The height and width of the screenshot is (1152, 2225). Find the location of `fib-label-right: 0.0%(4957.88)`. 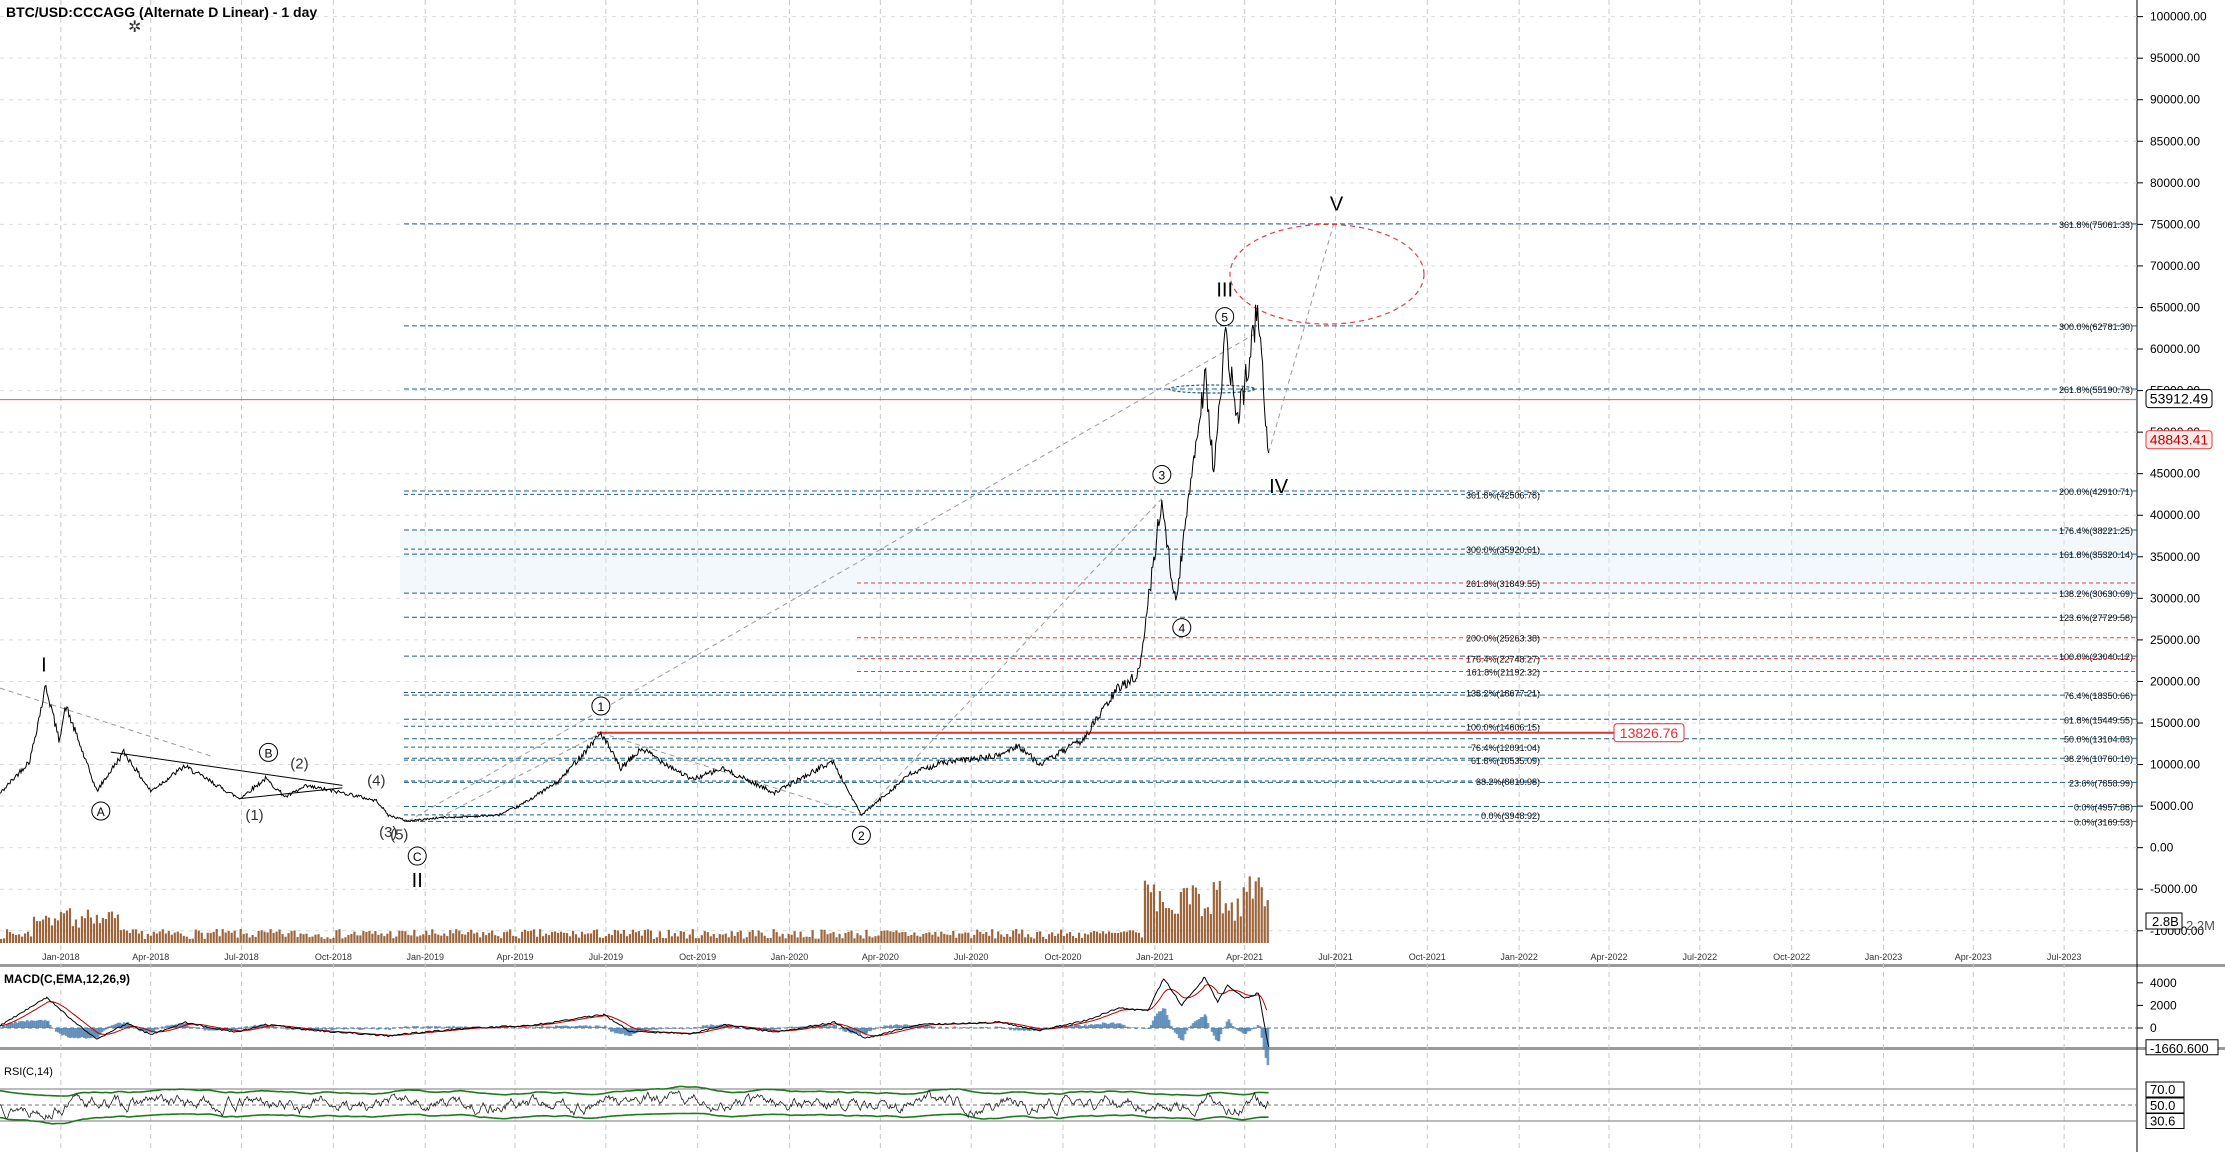

fib-label-right: 0.0%(4957.88) is located at coordinates (2103, 807).